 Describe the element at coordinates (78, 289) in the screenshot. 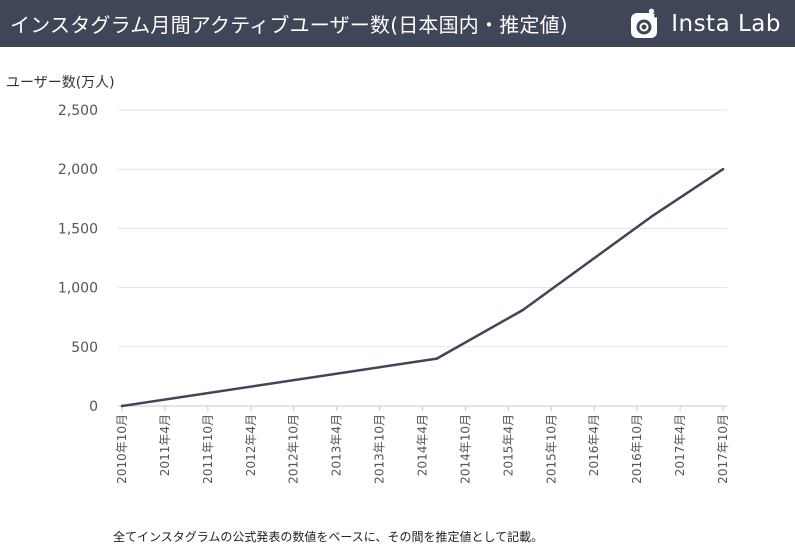

I see `y-tick-label: 1,000` at that location.